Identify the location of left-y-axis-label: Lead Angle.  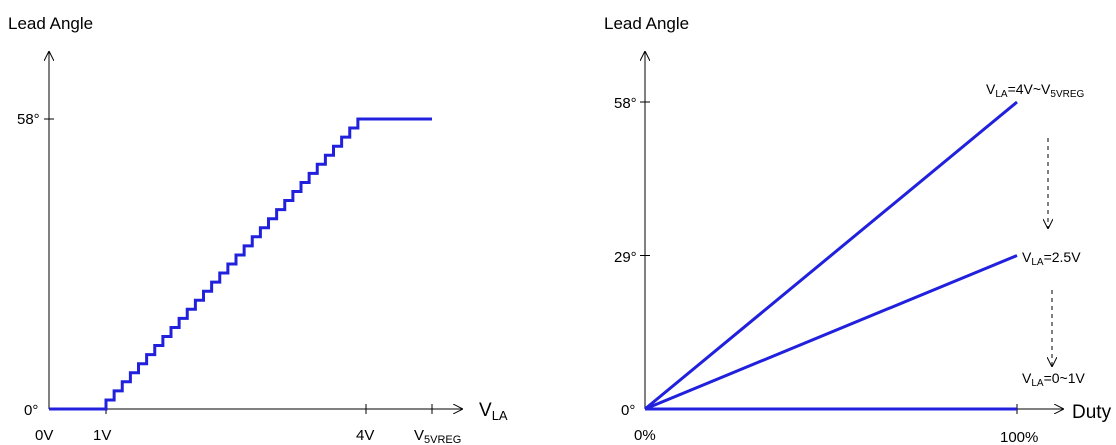
(50, 23).